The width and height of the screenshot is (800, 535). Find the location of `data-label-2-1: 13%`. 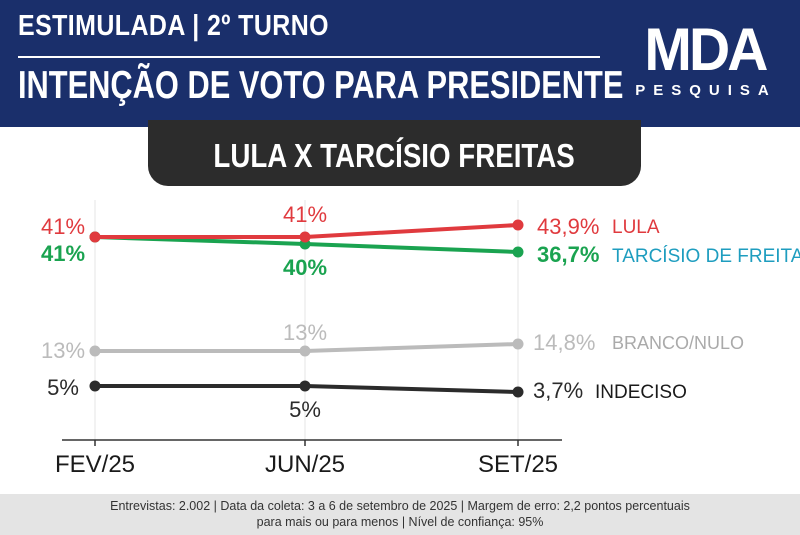

data-label-2-1: 13% is located at coordinates (305, 332).